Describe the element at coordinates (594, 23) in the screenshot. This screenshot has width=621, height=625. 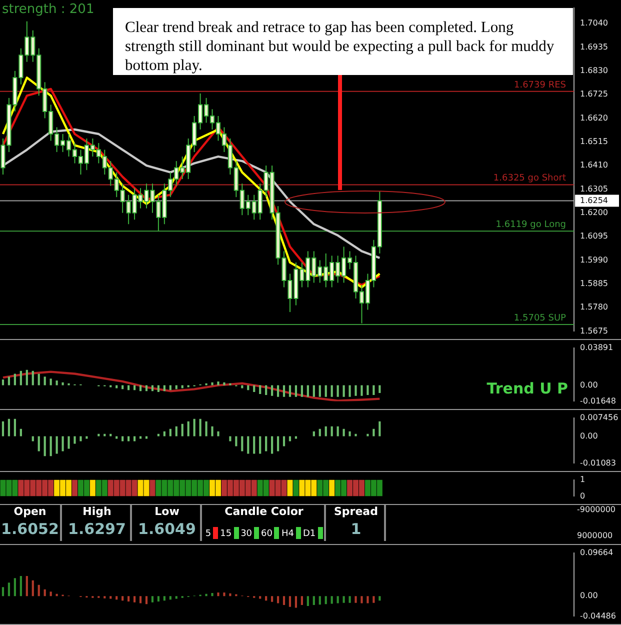
I see `y-tick-label: 1.7040` at that location.